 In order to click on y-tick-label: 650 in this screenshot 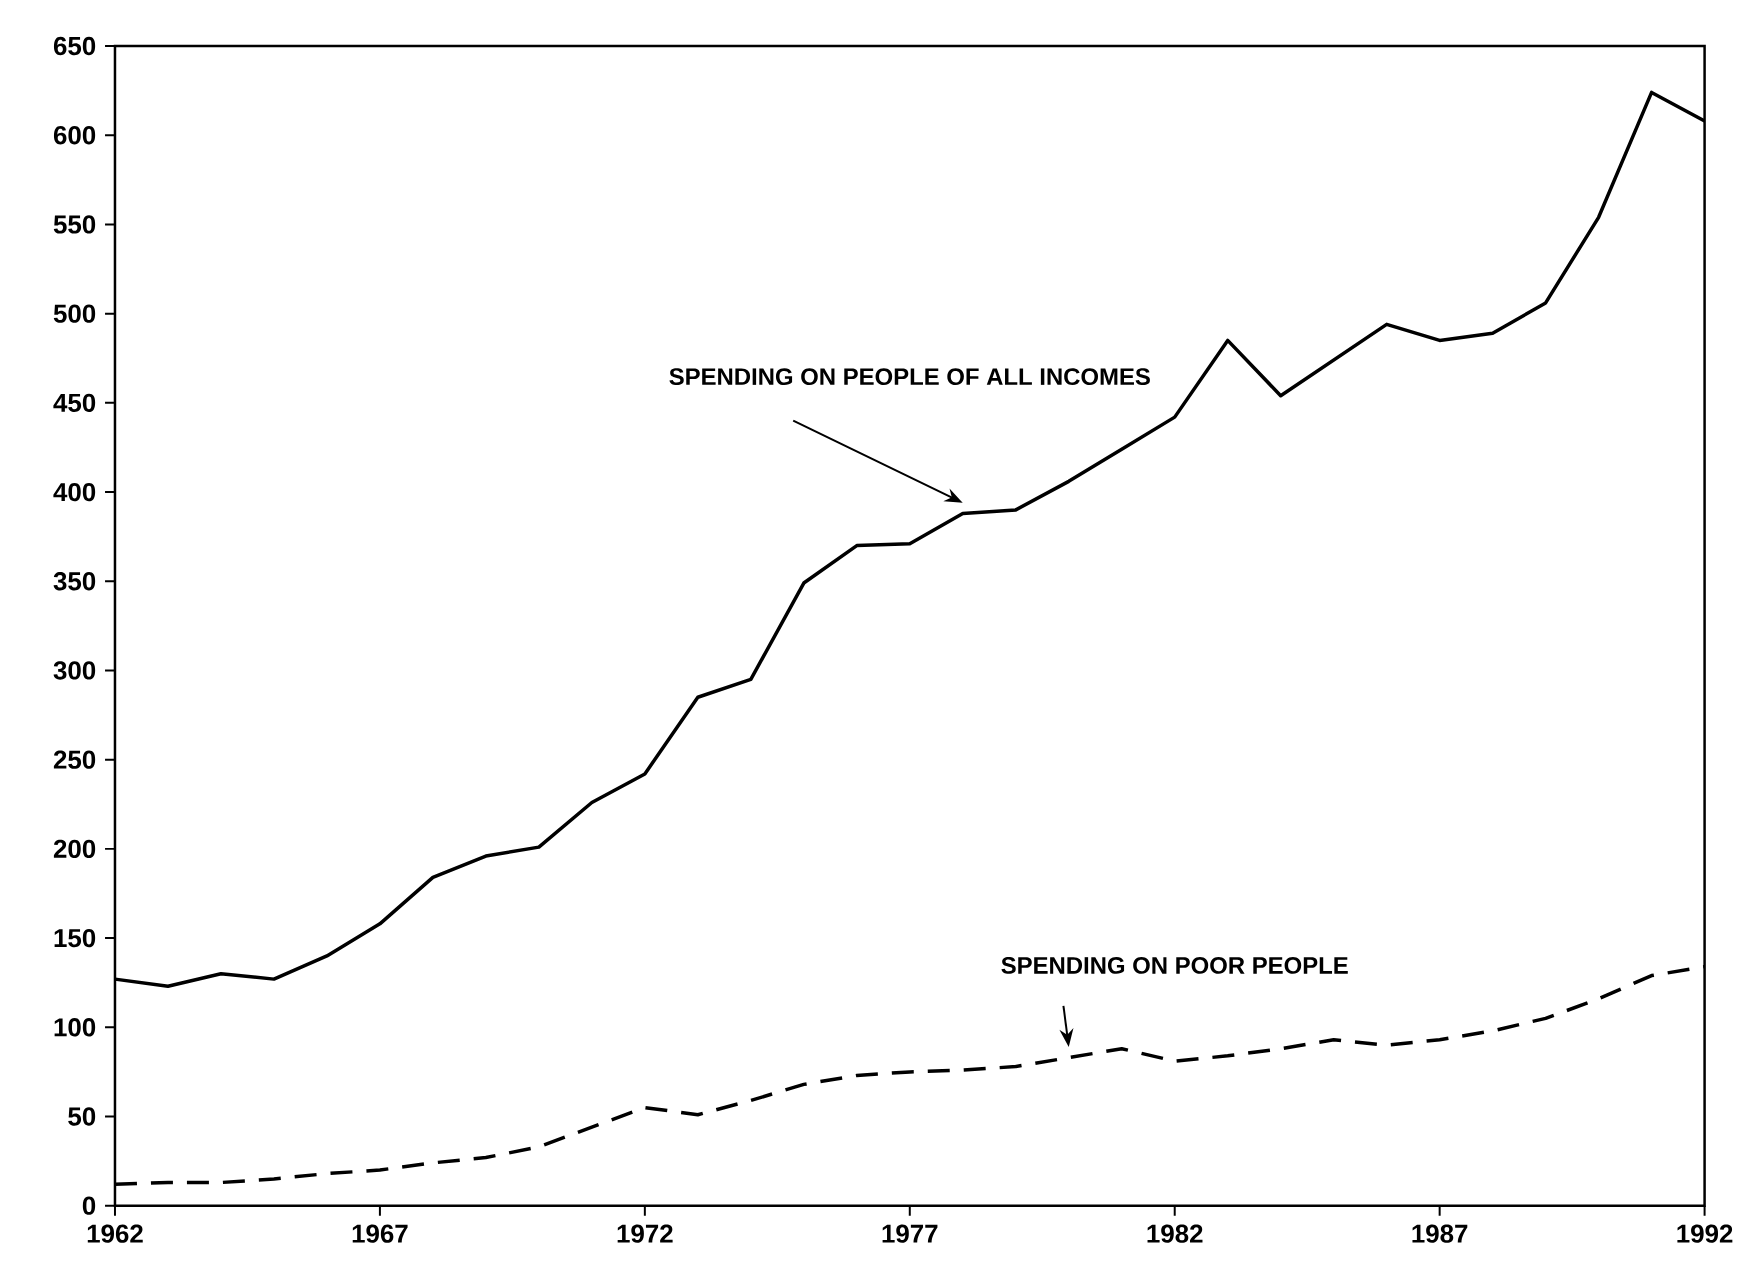, I will do `click(74, 46)`.